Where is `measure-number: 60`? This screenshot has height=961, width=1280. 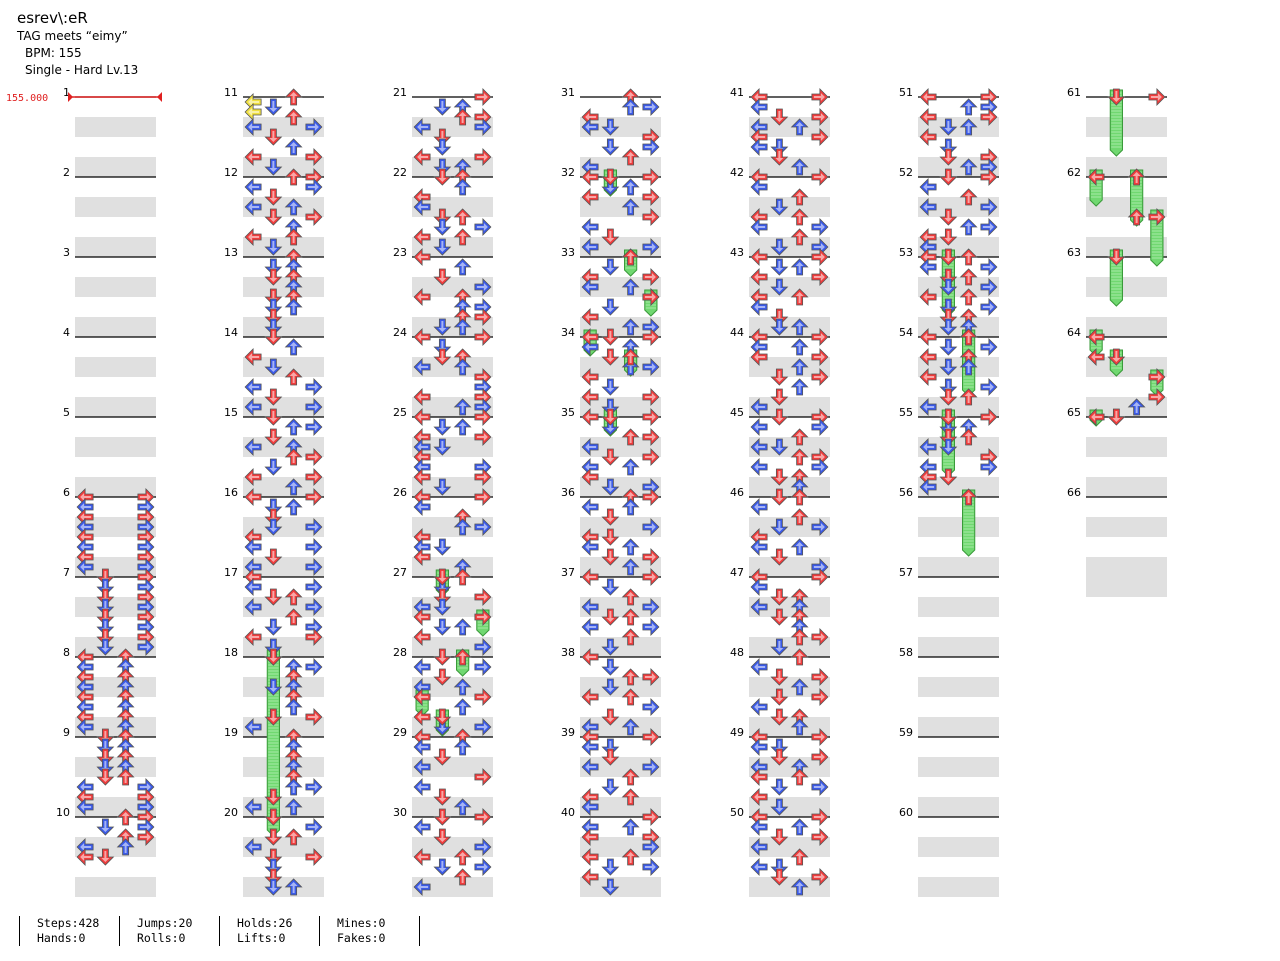
measure-number: 60 is located at coordinates (906, 812).